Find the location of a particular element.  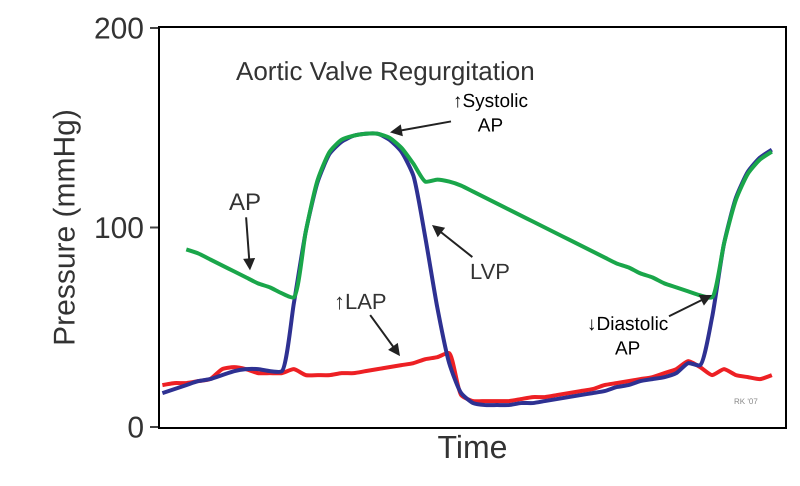

annotation: ↑LAP is located at coordinates (360, 301).